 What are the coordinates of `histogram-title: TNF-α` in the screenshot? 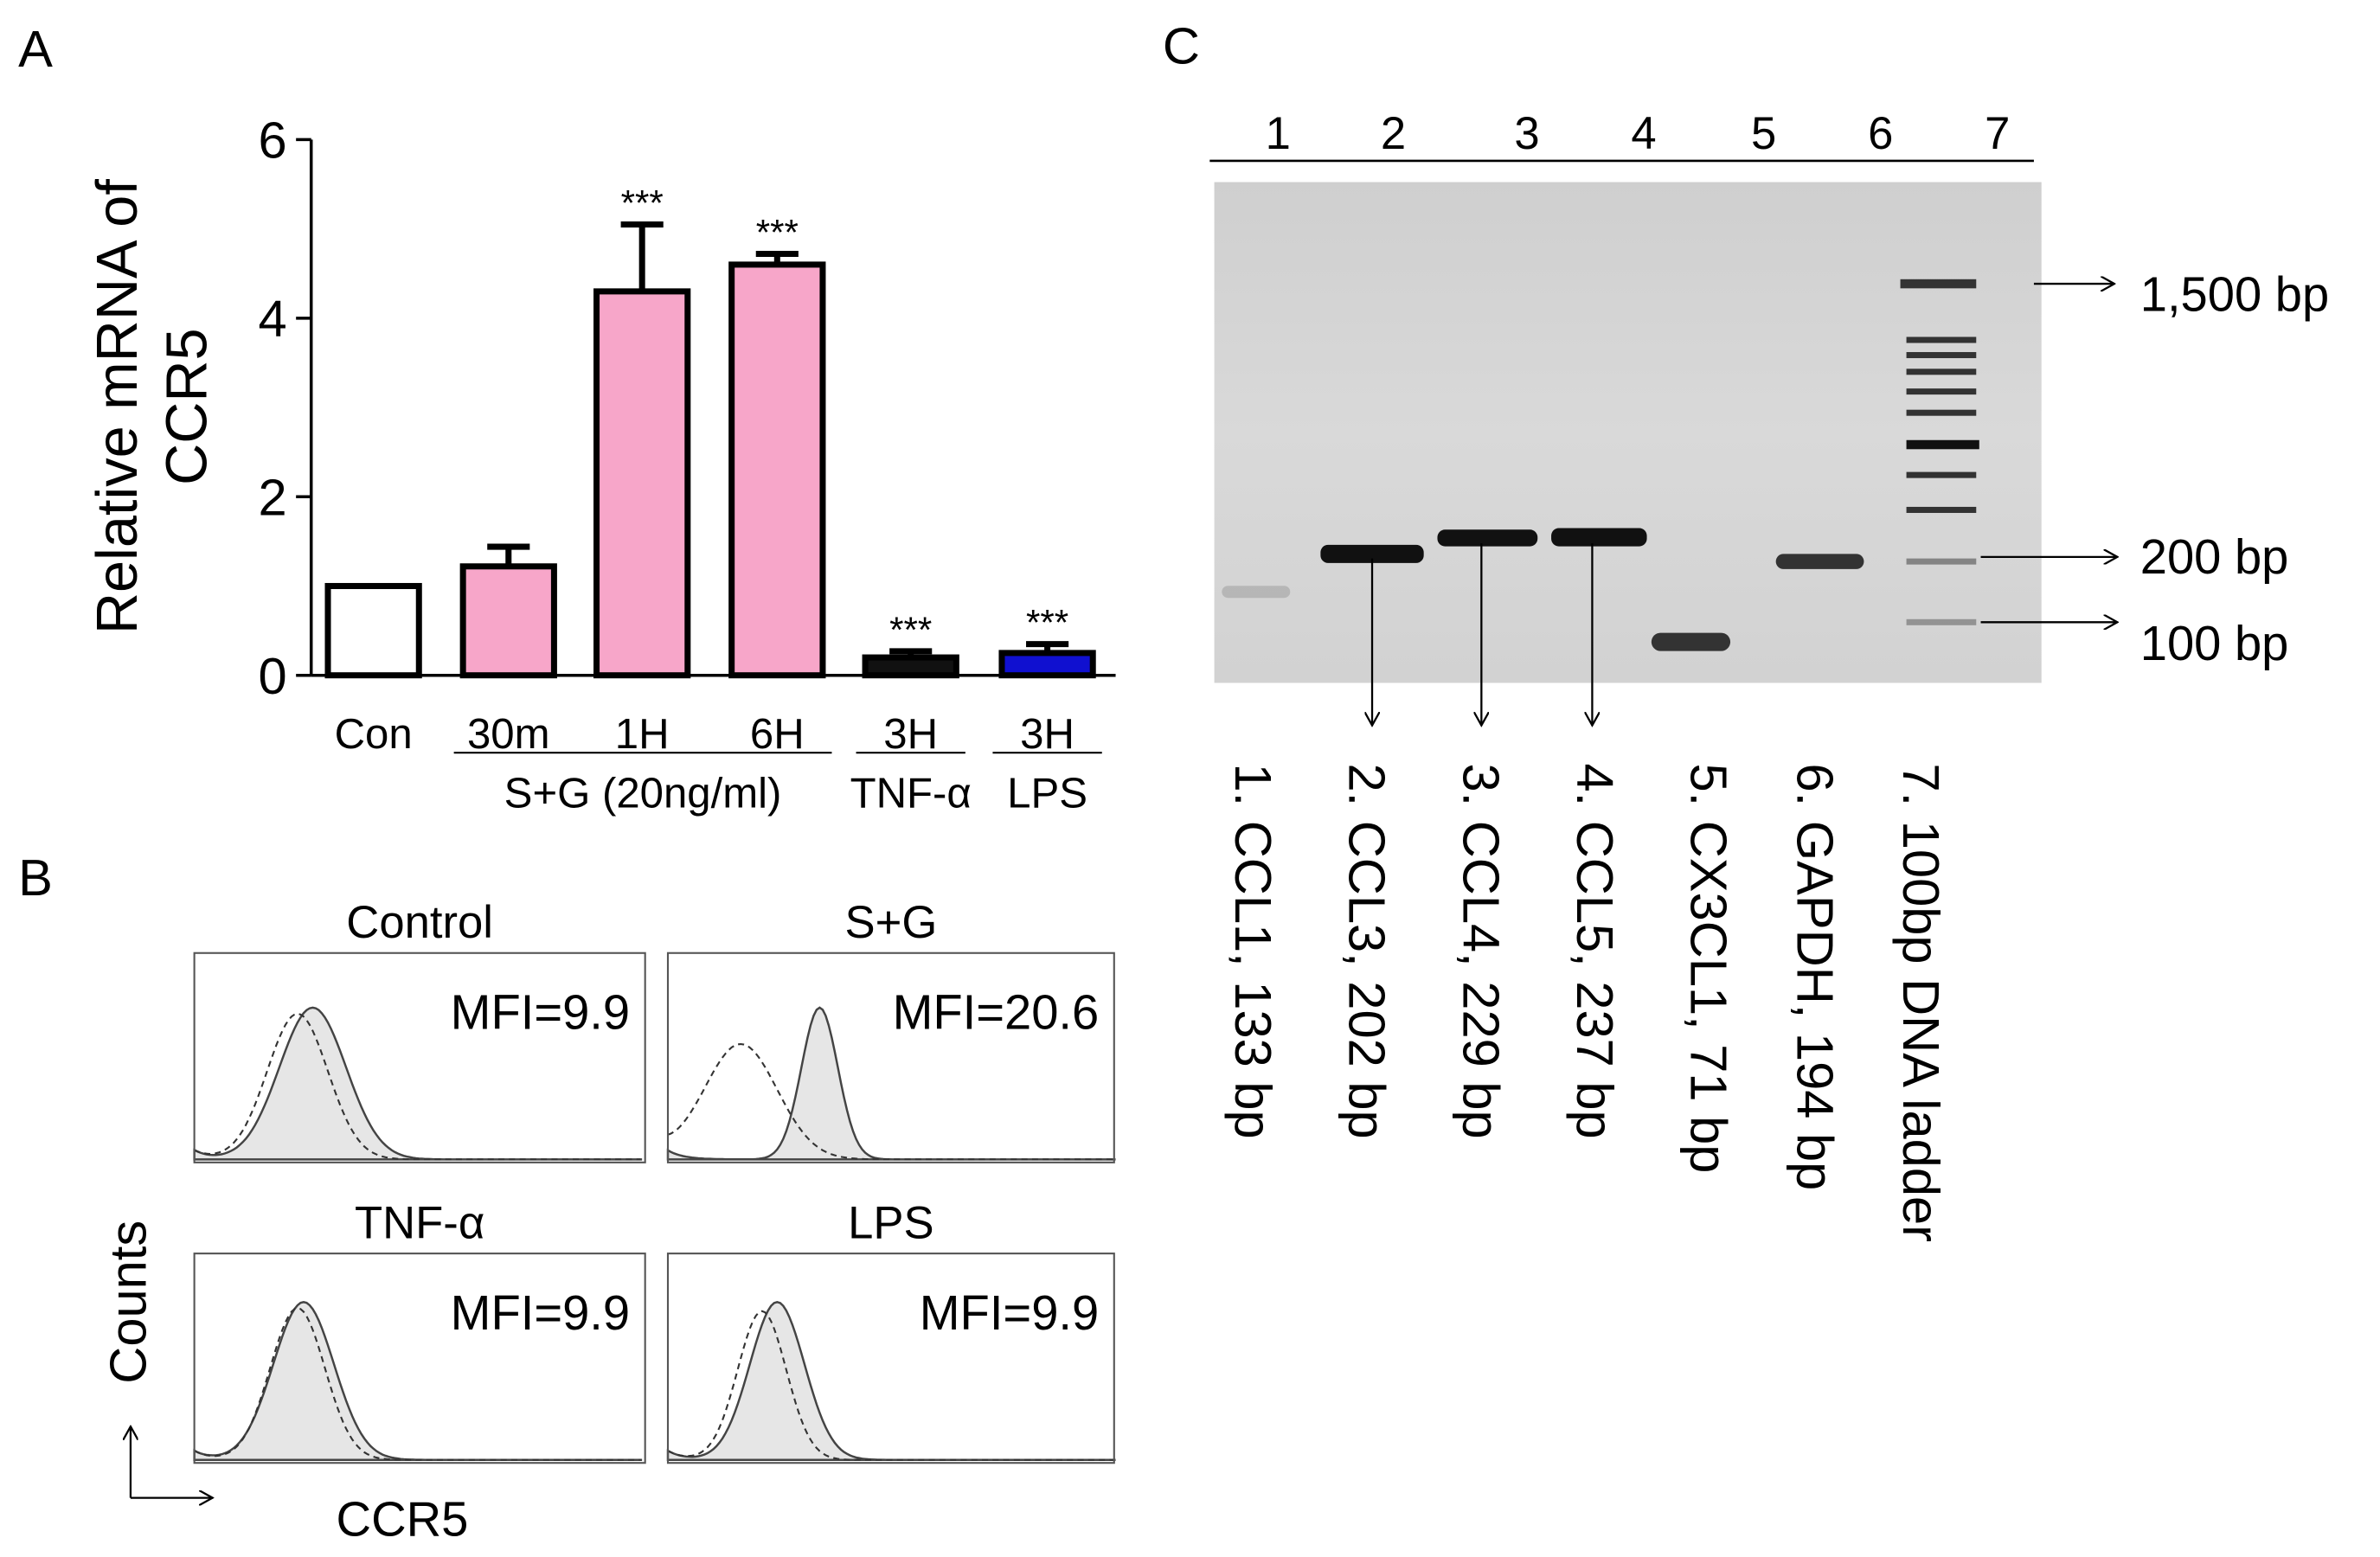 It's located at (419, 1224).